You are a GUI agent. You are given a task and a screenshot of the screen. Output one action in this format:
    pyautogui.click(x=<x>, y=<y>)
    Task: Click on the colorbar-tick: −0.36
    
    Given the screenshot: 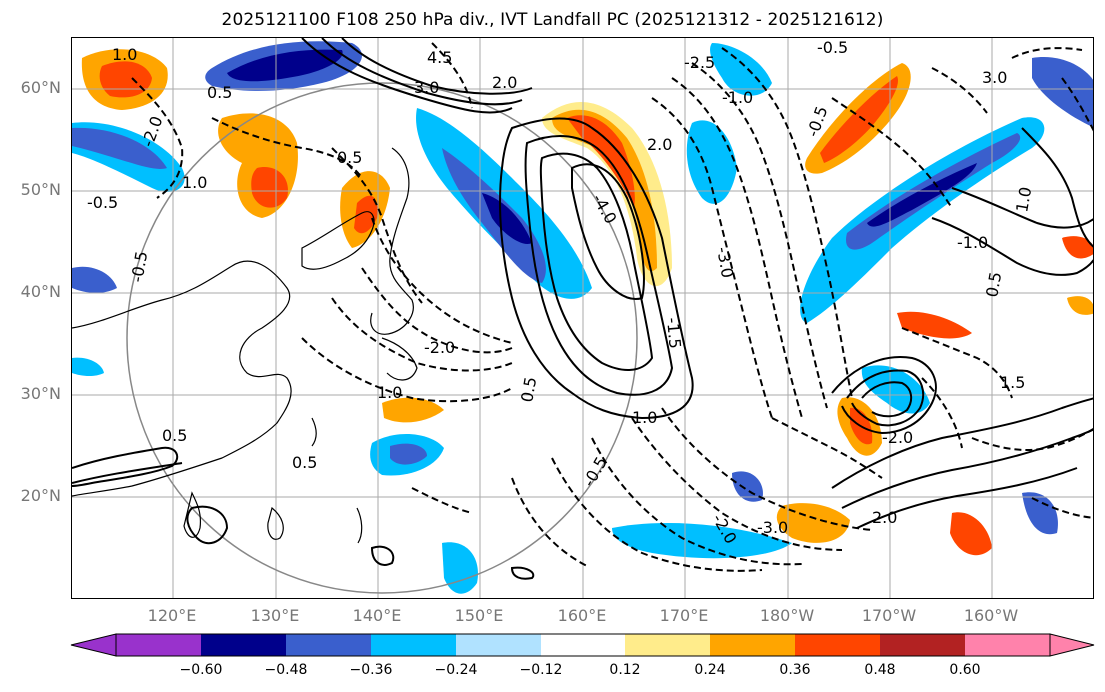 What is the action you would take?
    pyautogui.click(x=371, y=670)
    